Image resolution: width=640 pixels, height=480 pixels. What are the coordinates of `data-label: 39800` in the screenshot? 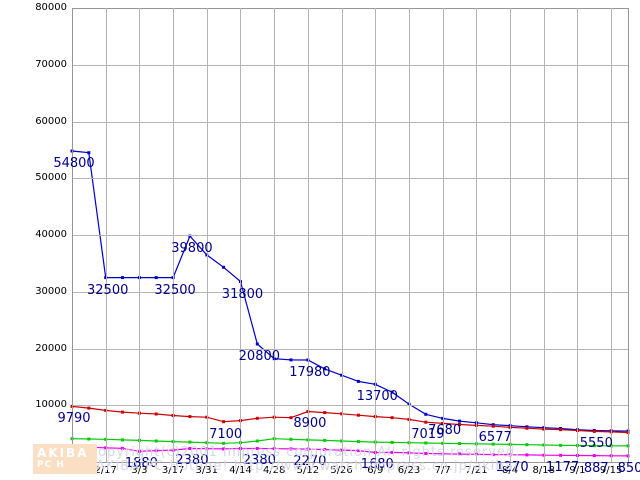 It's located at (192, 249).